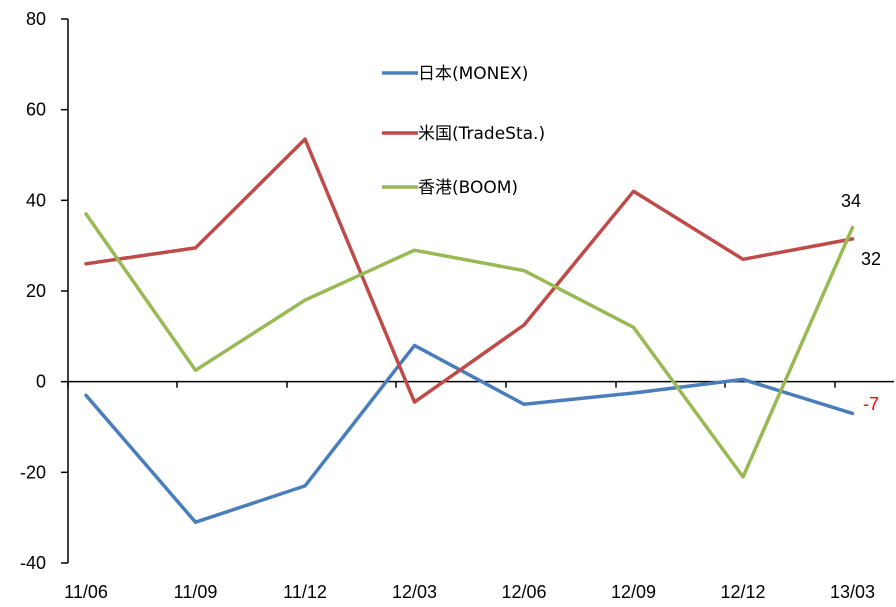 This screenshot has height=607, width=896. Describe the element at coordinates (851, 201) in the screenshot. I see `data-label-34: 34` at that location.